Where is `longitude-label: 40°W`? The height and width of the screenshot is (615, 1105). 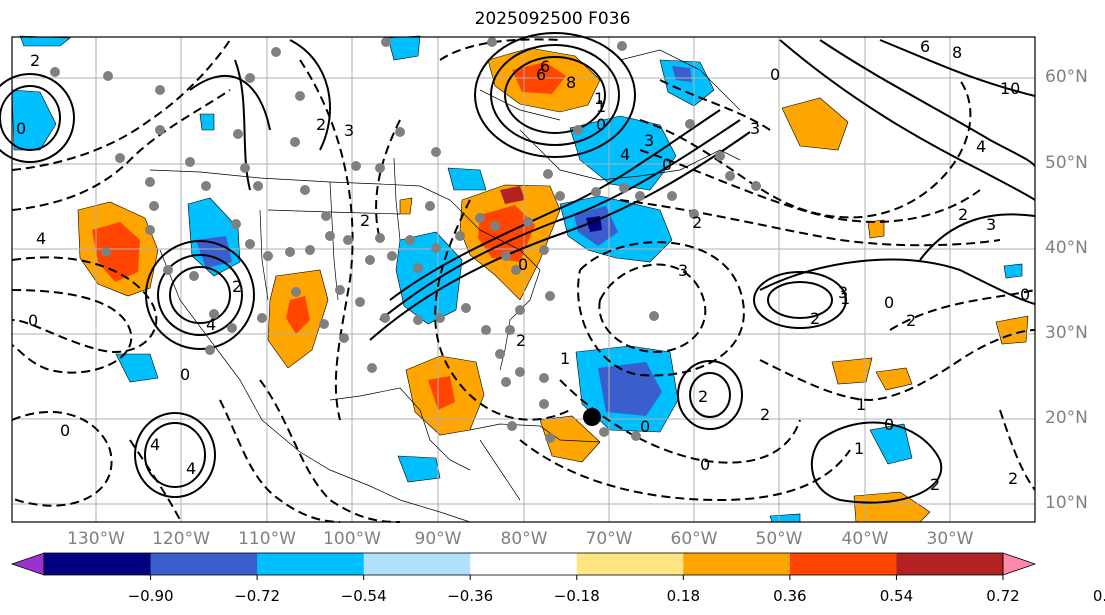 longitude-label: 40°W is located at coordinates (865, 539).